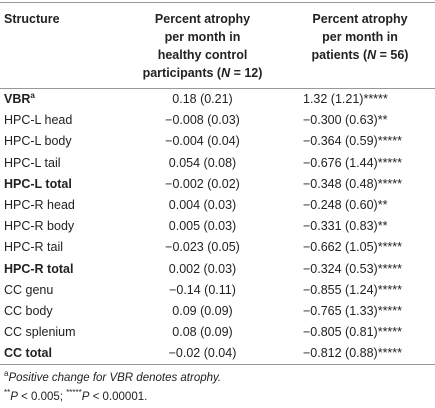 The height and width of the screenshot is (408, 435). I want to click on text: −0.300 (0.63)**, so click(345, 120).